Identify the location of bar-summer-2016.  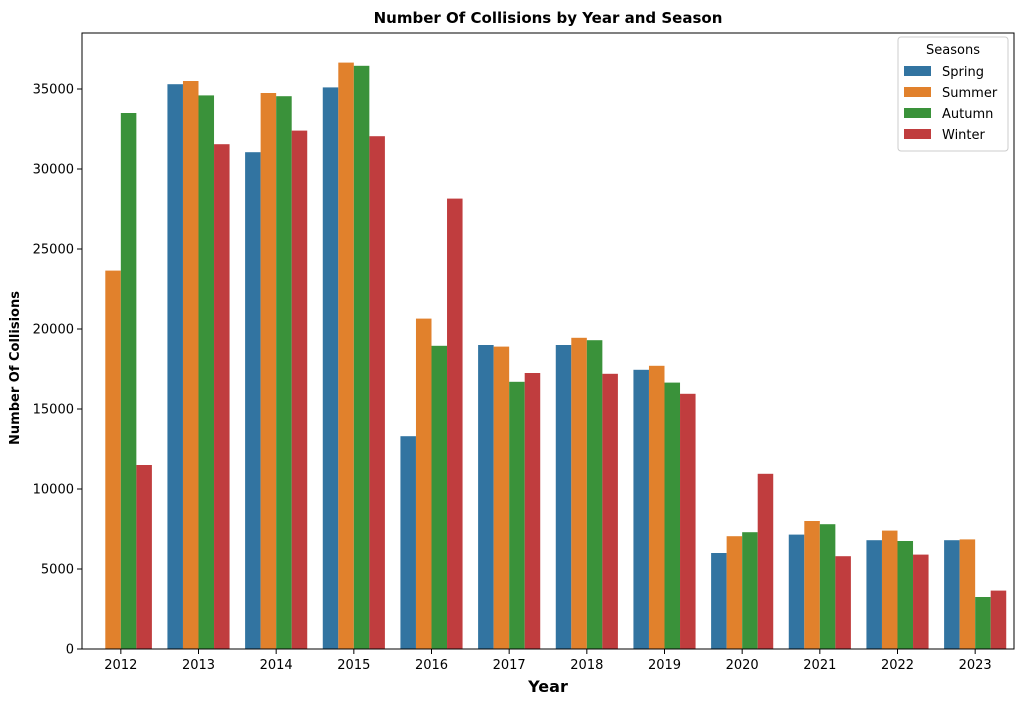
(423, 483).